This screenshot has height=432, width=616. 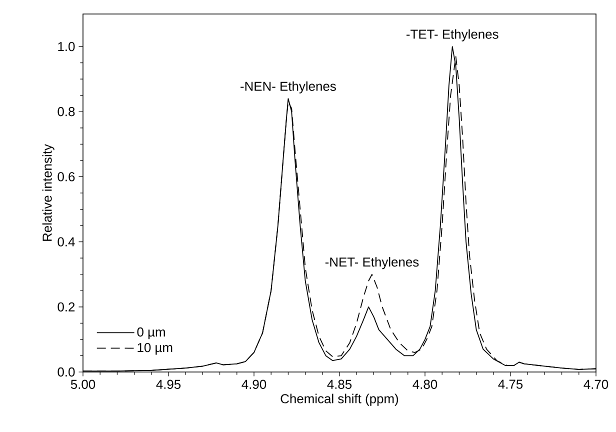 What do you see at coordinates (168, 384) in the screenshot?
I see `x-tick-label: 4.95` at bounding box center [168, 384].